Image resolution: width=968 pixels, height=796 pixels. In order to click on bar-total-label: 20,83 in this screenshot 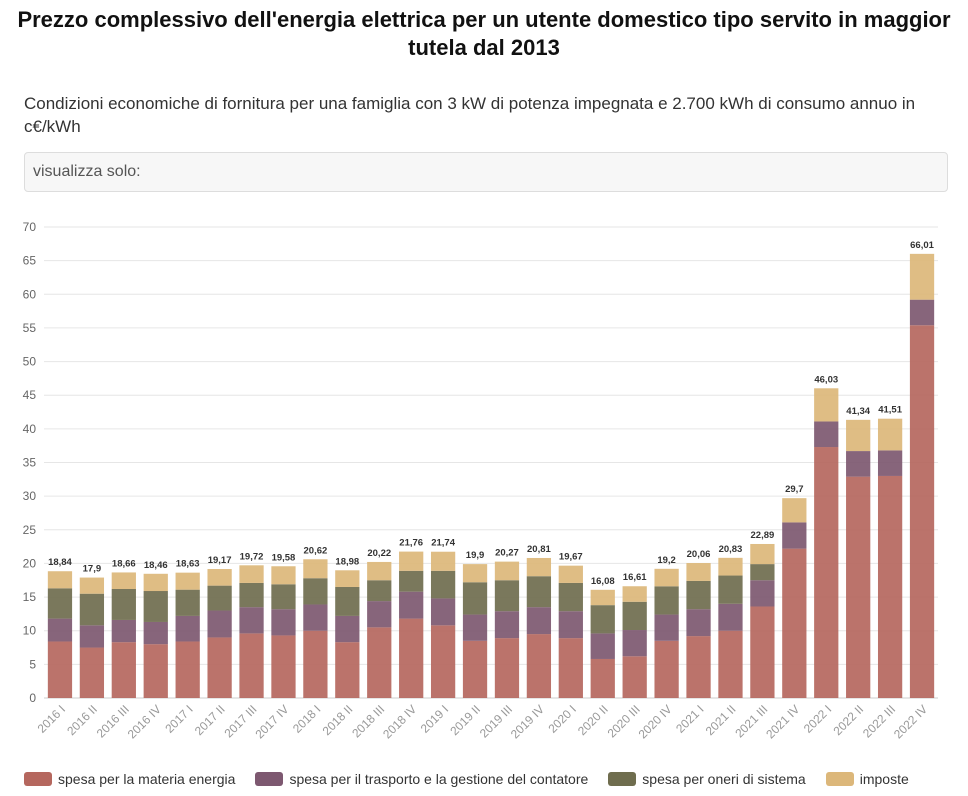, I will do `click(731, 549)`.